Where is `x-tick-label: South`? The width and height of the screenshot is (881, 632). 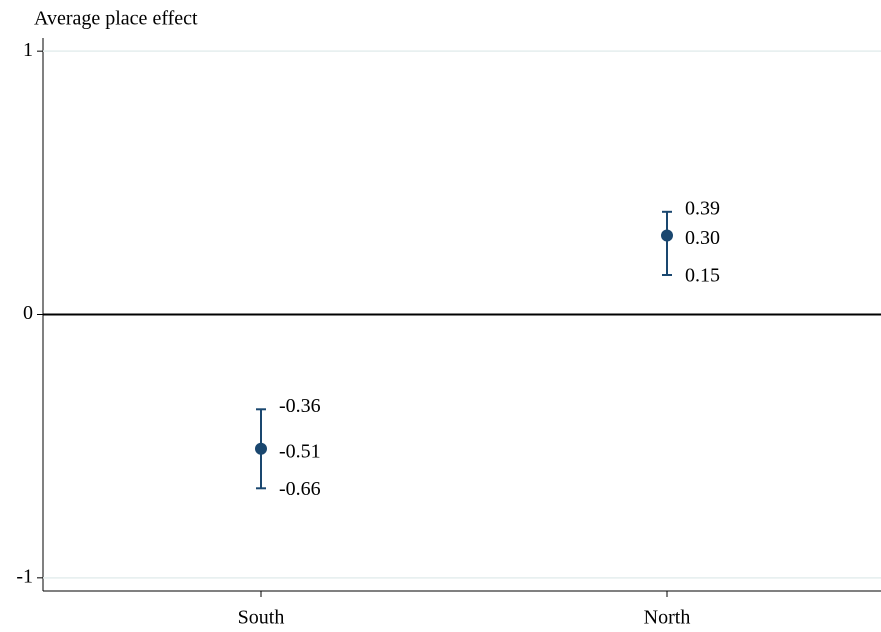
x-tick-label: South is located at coordinates (261, 618).